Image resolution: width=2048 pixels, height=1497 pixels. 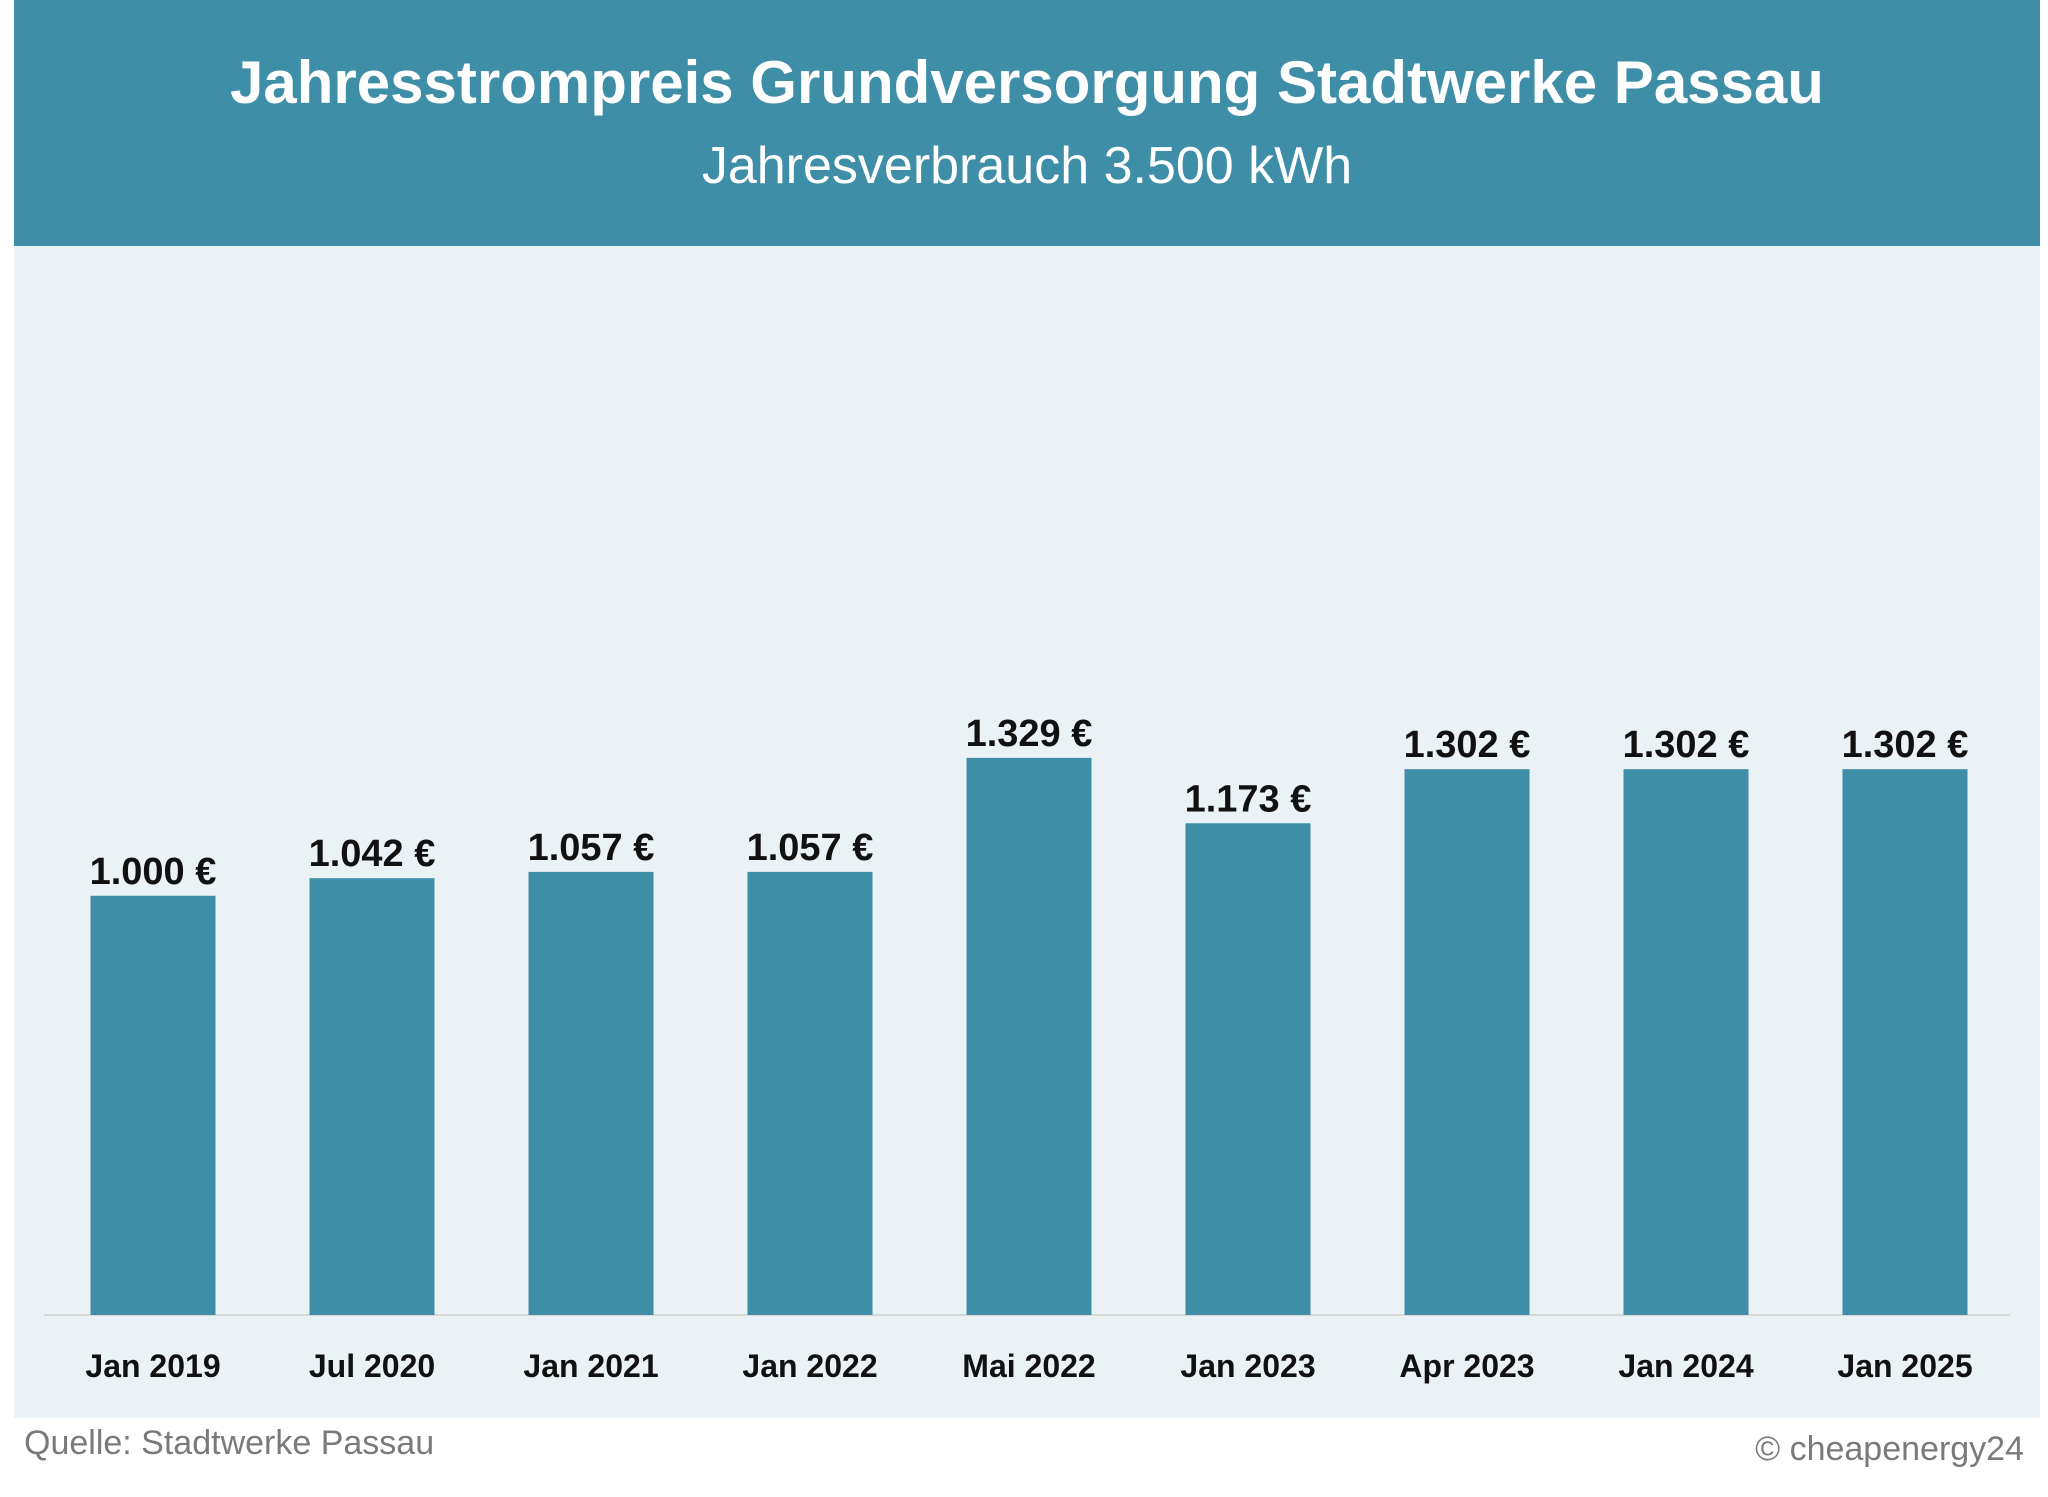 What do you see at coordinates (1904, 1366) in the screenshot?
I see `x-tick-label: Jan 2025` at bounding box center [1904, 1366].